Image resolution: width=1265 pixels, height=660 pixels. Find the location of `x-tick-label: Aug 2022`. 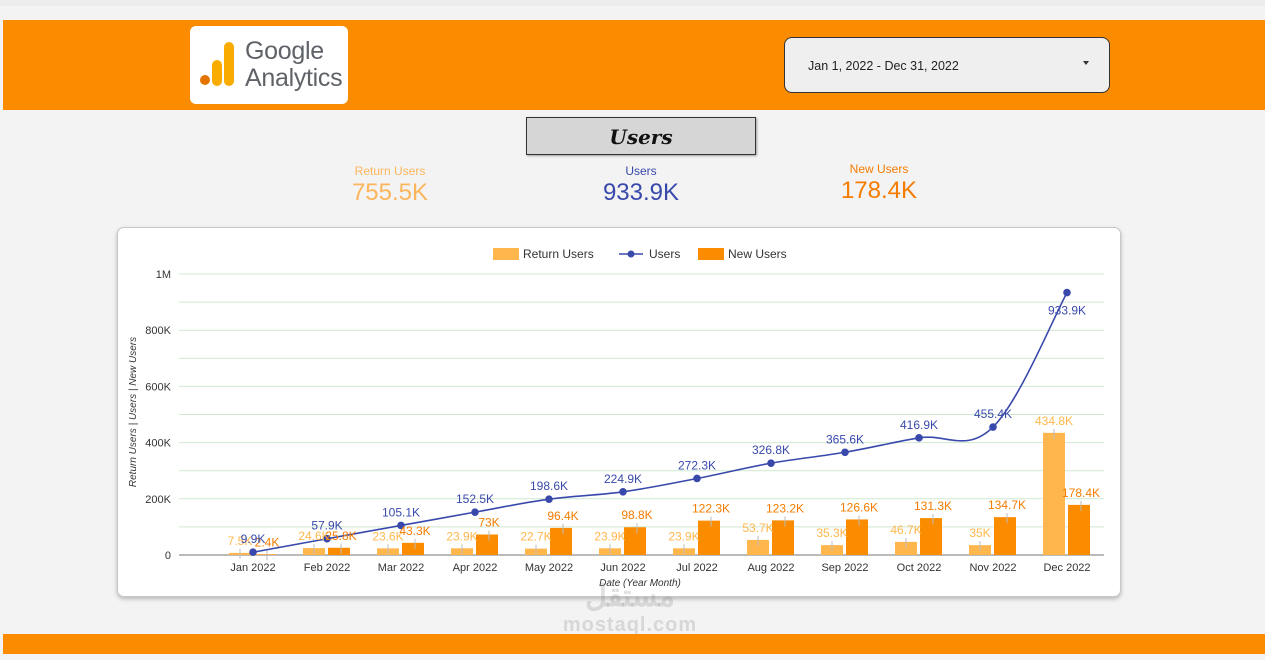

x-tick-label: Aug 2022 is located at coordinates (770, 568).